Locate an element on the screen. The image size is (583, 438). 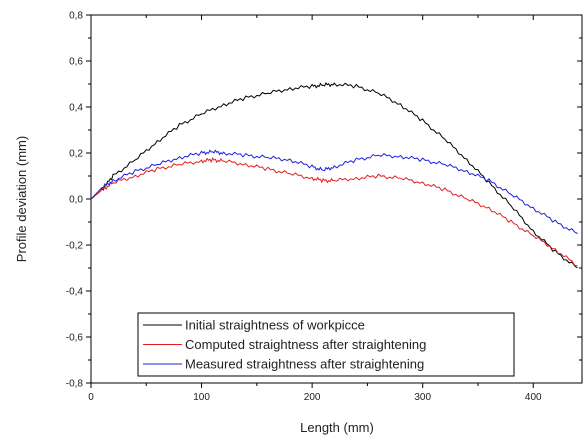
y-axis-label: Profile deviation (mm) is located at coordinates (21, 199).